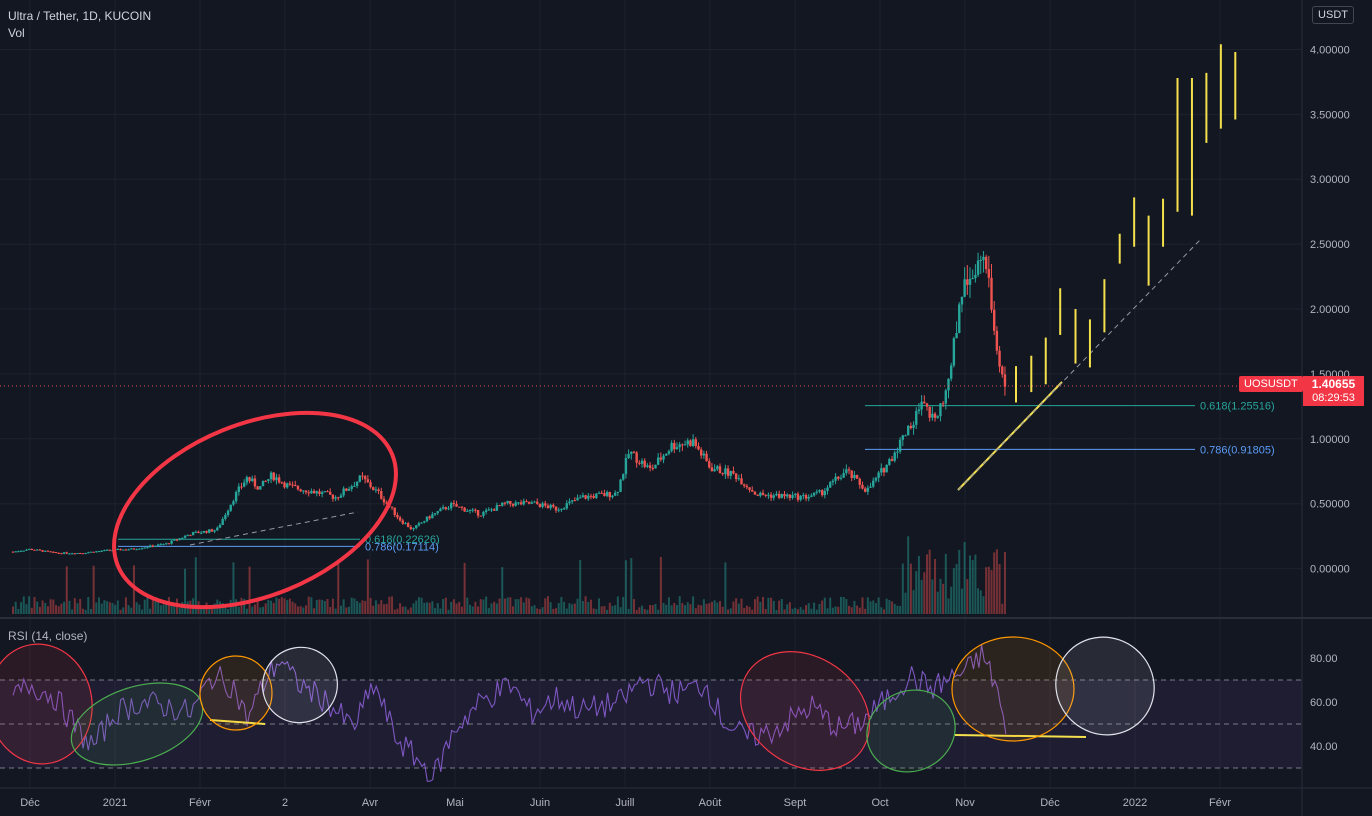  I want to click on rsi-label: RSI (14, close), so click(48, 636).